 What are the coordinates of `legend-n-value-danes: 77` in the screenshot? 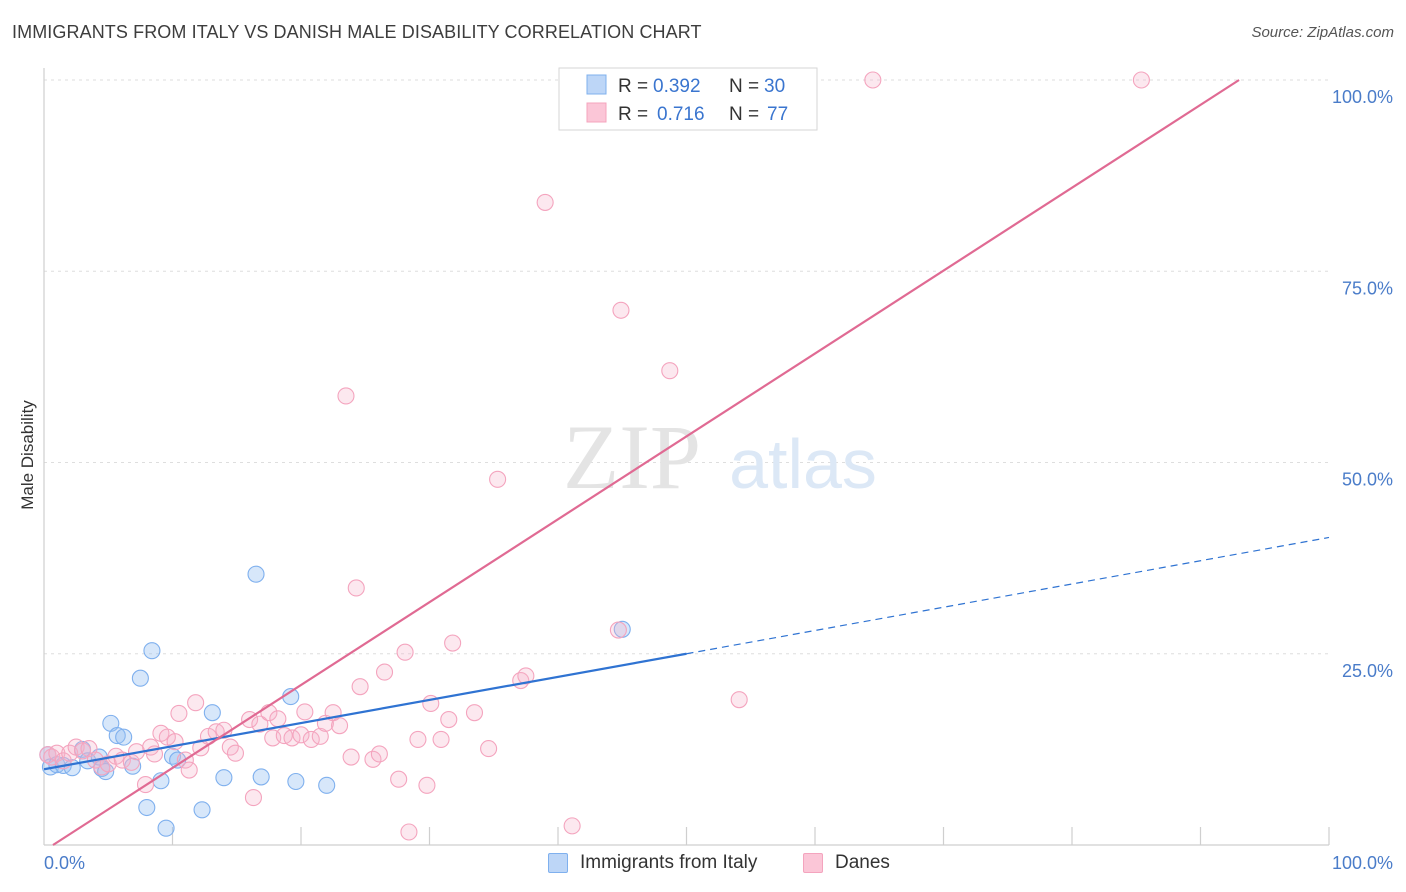 It's located at (777, 114).